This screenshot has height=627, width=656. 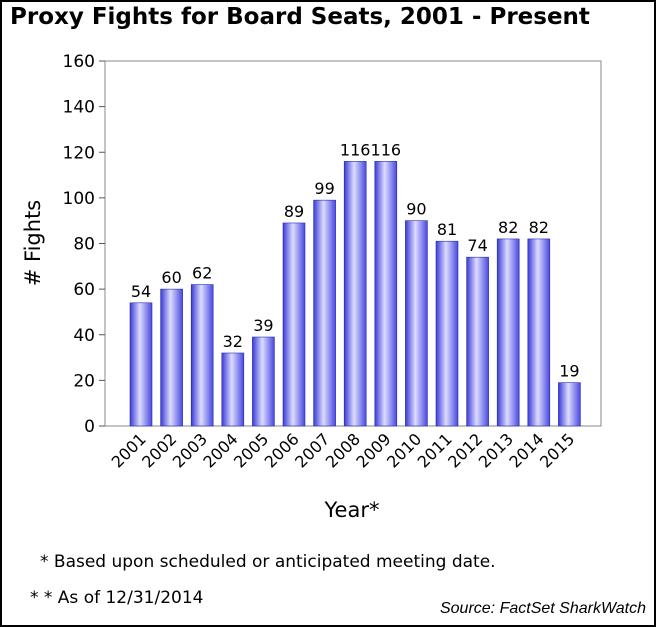 I want to click on x-tick-label-2010: 2010, so click(x=404, y=450).